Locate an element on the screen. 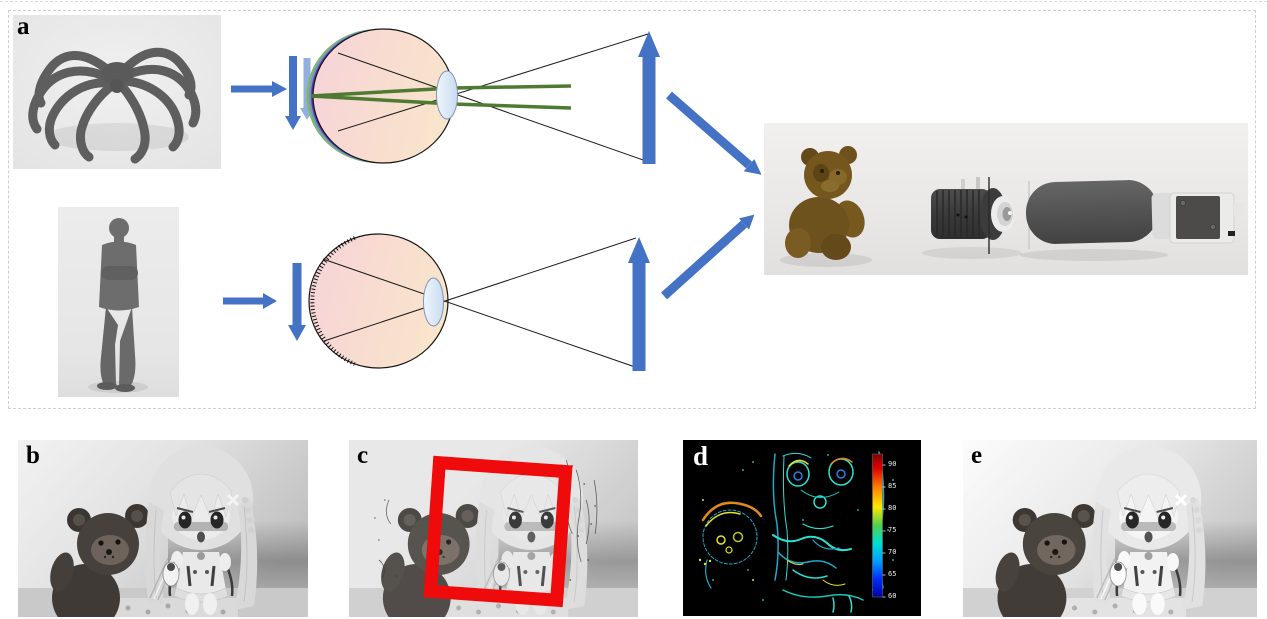 This screenshot has width=1267, height=619. human-drawing is located at coordinates (118, 302).